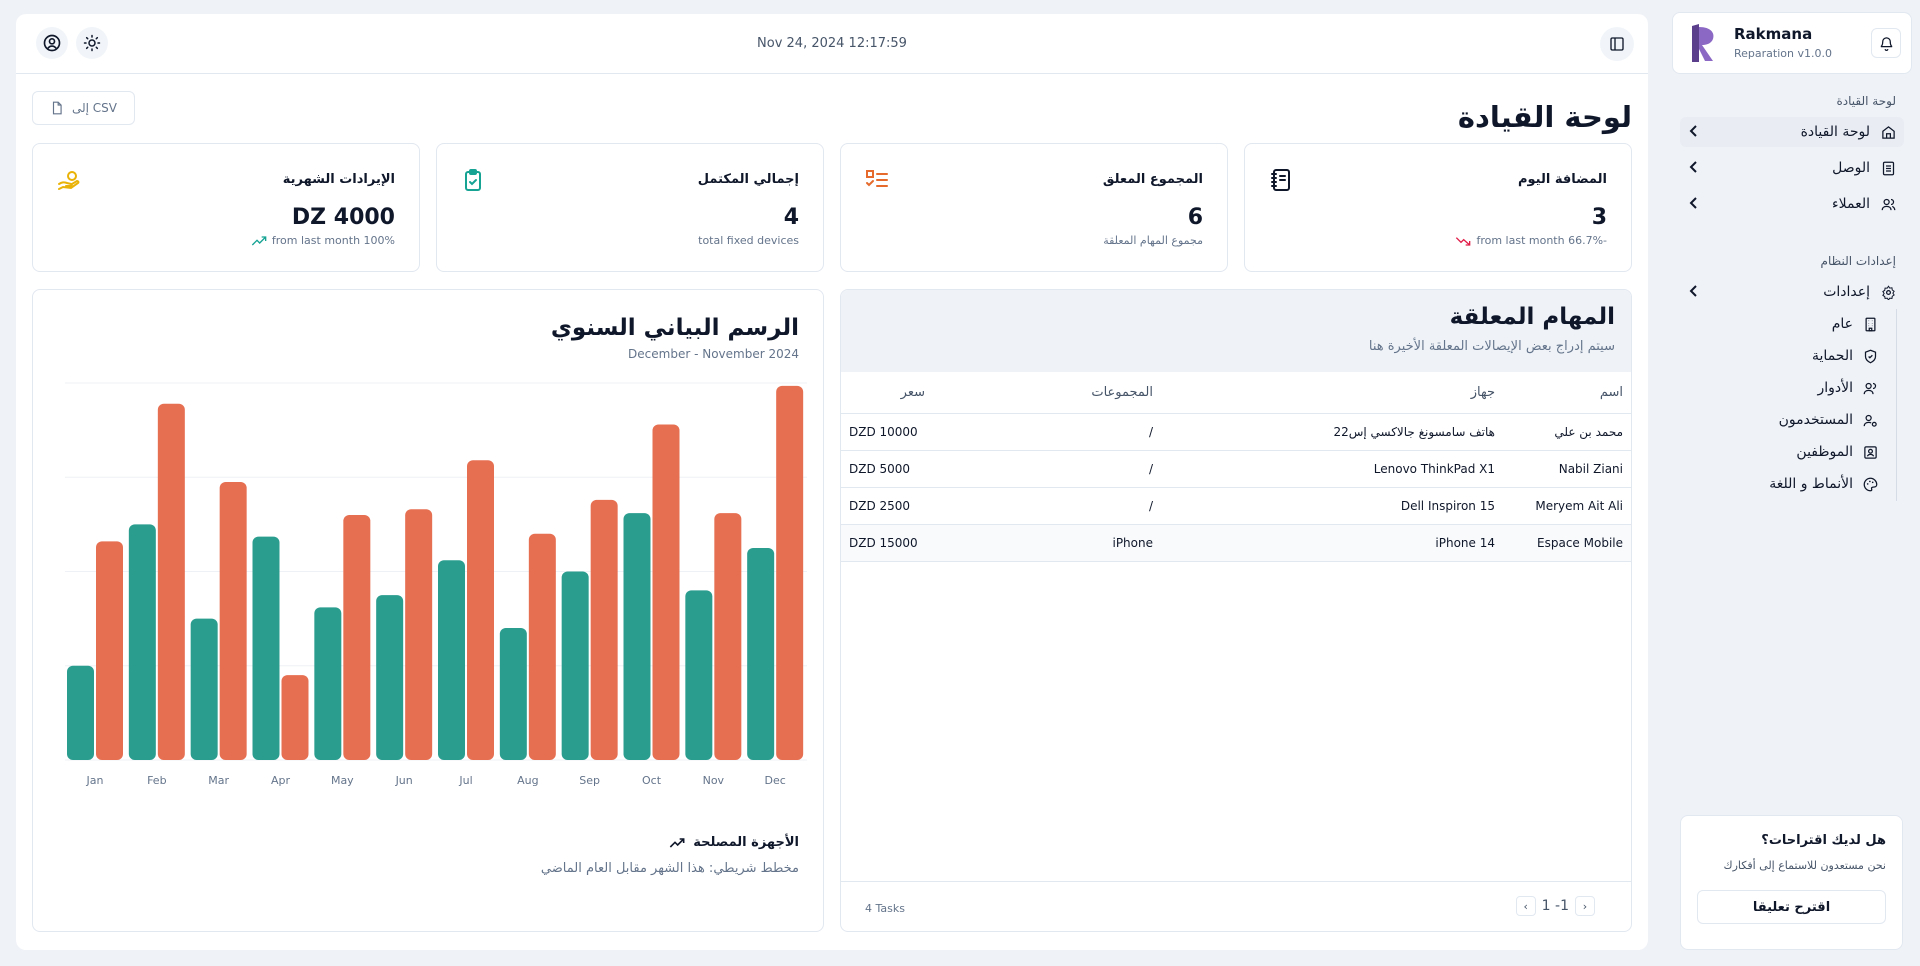 This screenshot has width=1920, height=966. I want to click on users-icon, so click(1888, 204).